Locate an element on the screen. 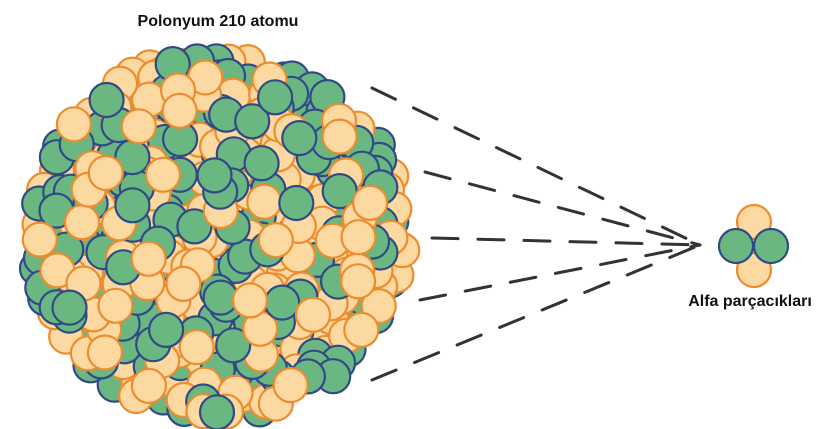 The width and height of the screenshot is (820, 429). nucleus-title: Polonyum 210 atomu is located at coordinates (218, 21).